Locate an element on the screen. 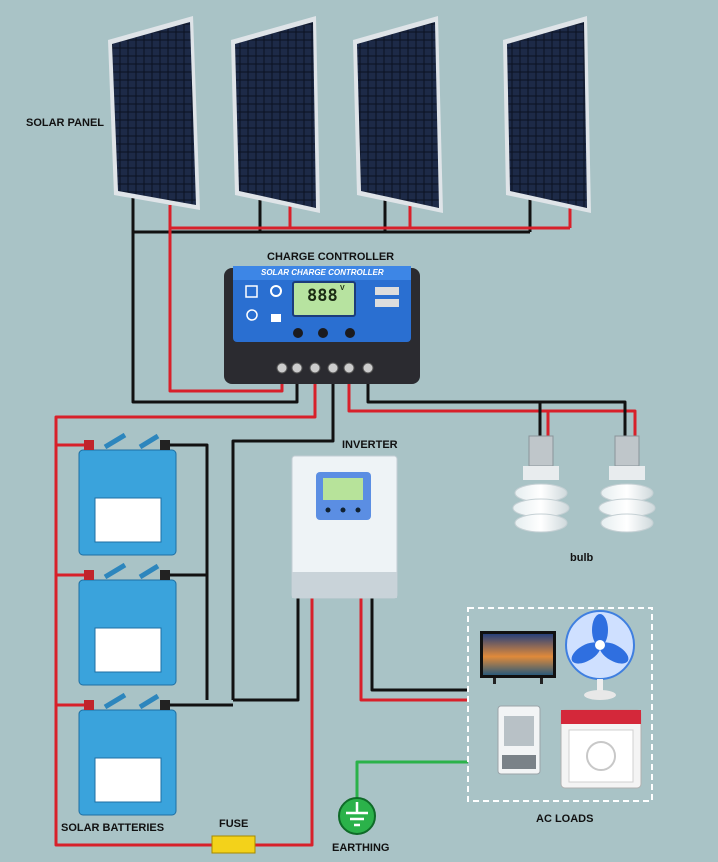 The height and width of the screenshot is (862, 718). tv-icon is located at coordinates (518, 657).